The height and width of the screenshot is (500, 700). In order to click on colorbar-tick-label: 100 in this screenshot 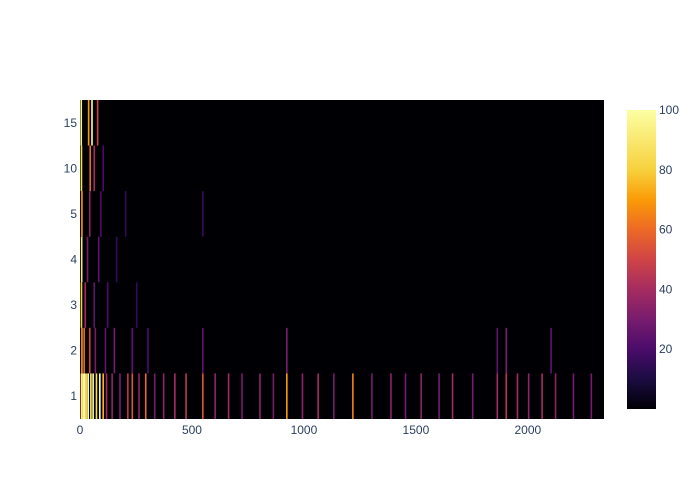, I will do `click(669, 110)`.